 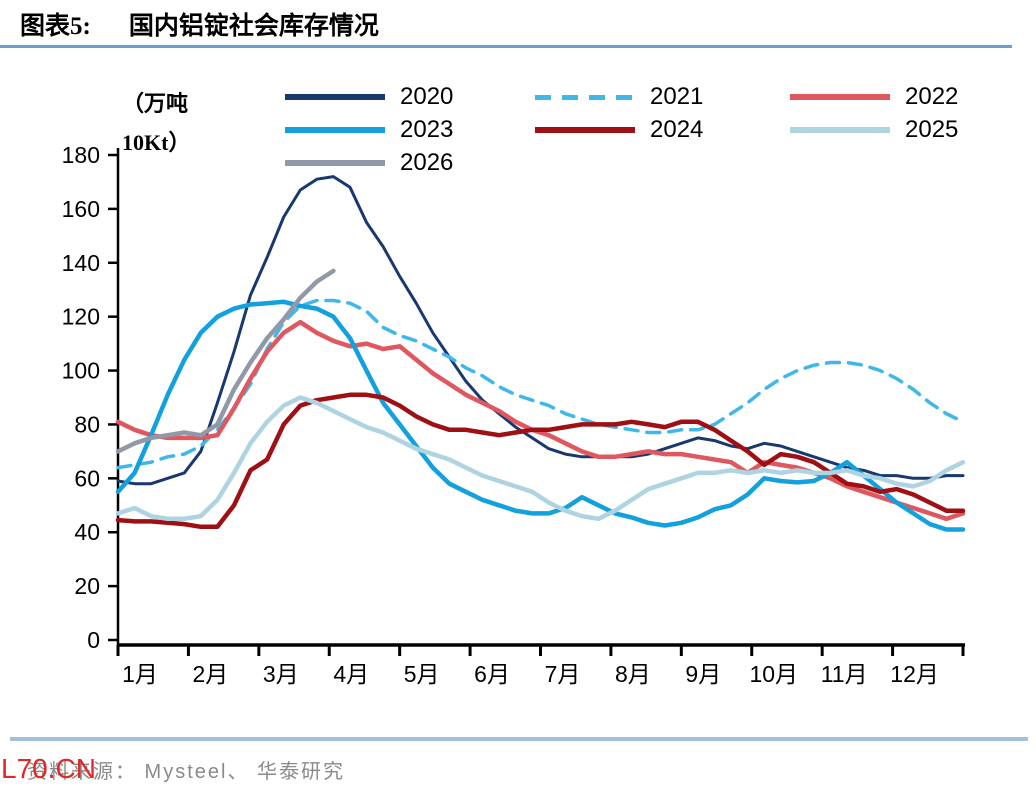 What do you see at coordinates (773, 674) in the screenshot?
I see `x-tick-label: 10月` at bounding box center [773, 674].